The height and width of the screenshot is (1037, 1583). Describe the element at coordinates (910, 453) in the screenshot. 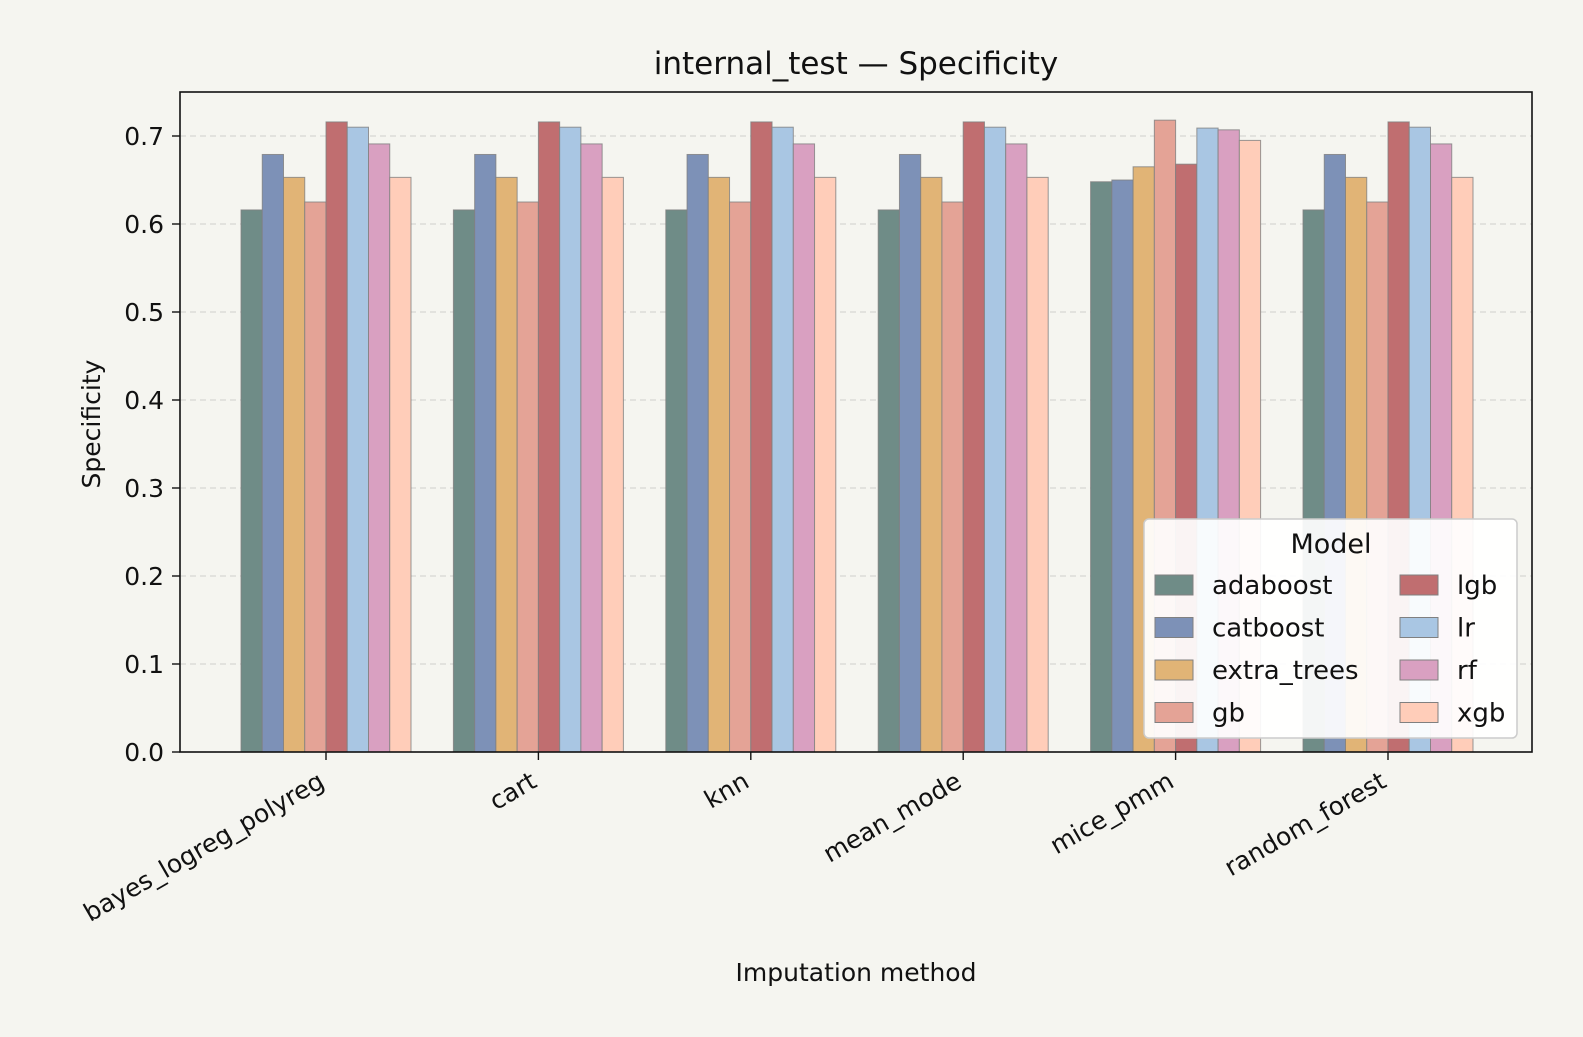

I see `bar-catboost-mean_mode` at that location.